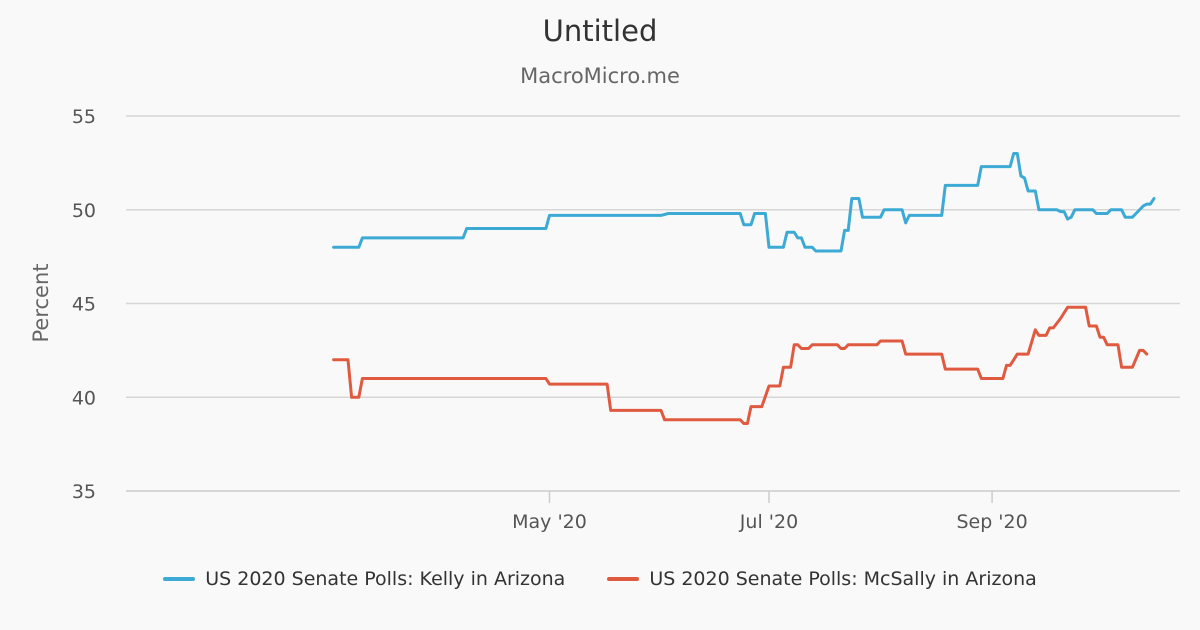 This screenshot has width=1200, height=630. I want to click on x-tick-label: Jul '20, so click(768, 522).